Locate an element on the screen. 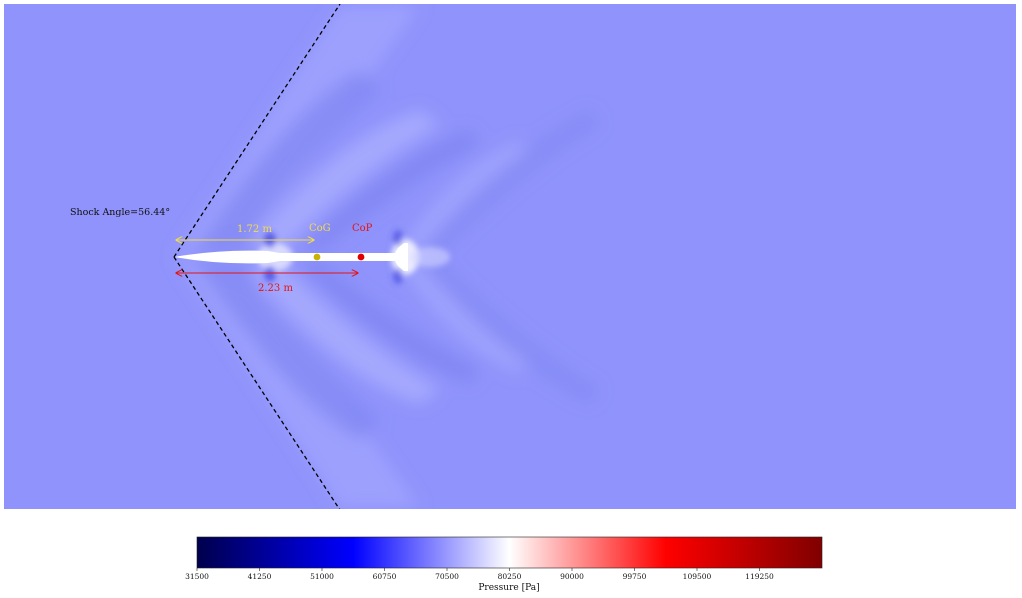  cop-label: CoP is located at coordinates (362, 228).